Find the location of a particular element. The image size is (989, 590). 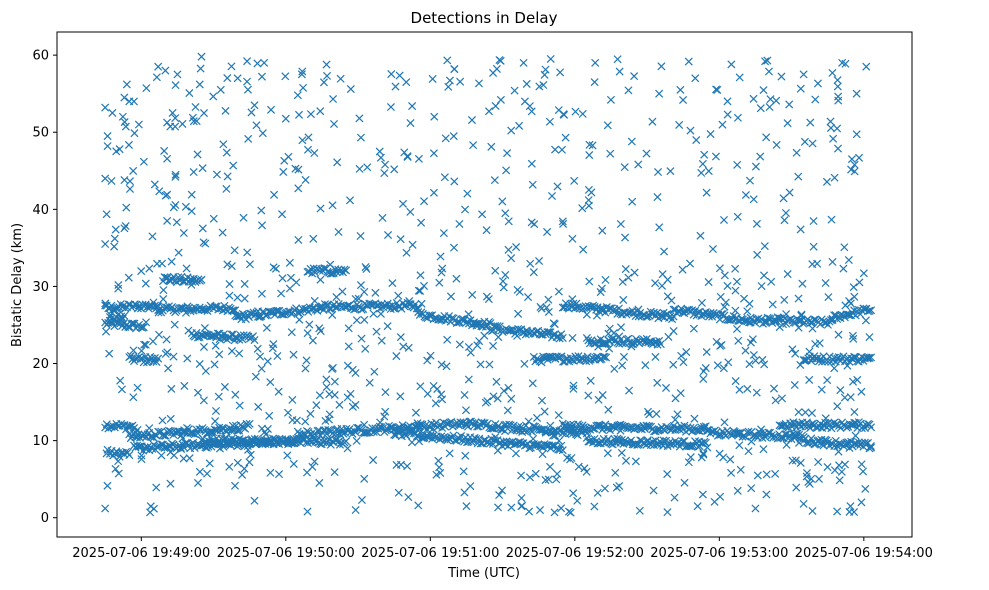

x-axis-label: Time (UTC) is located at coordinates (483, 573).